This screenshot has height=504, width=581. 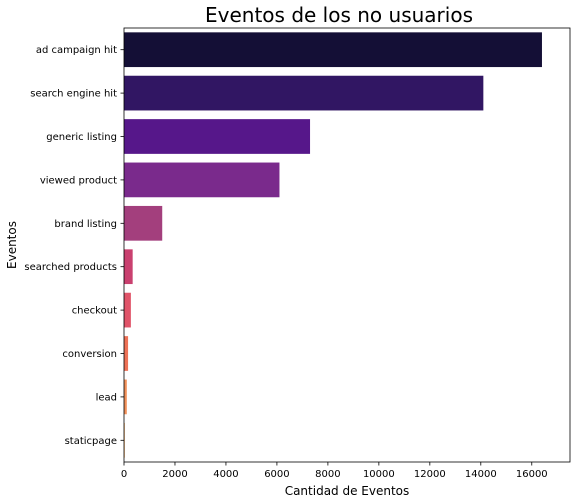 What do you see at coordinates (12, 245) in the screenshot?
I see `y-axis-label: Eventos` at bounding box center [12, 245].